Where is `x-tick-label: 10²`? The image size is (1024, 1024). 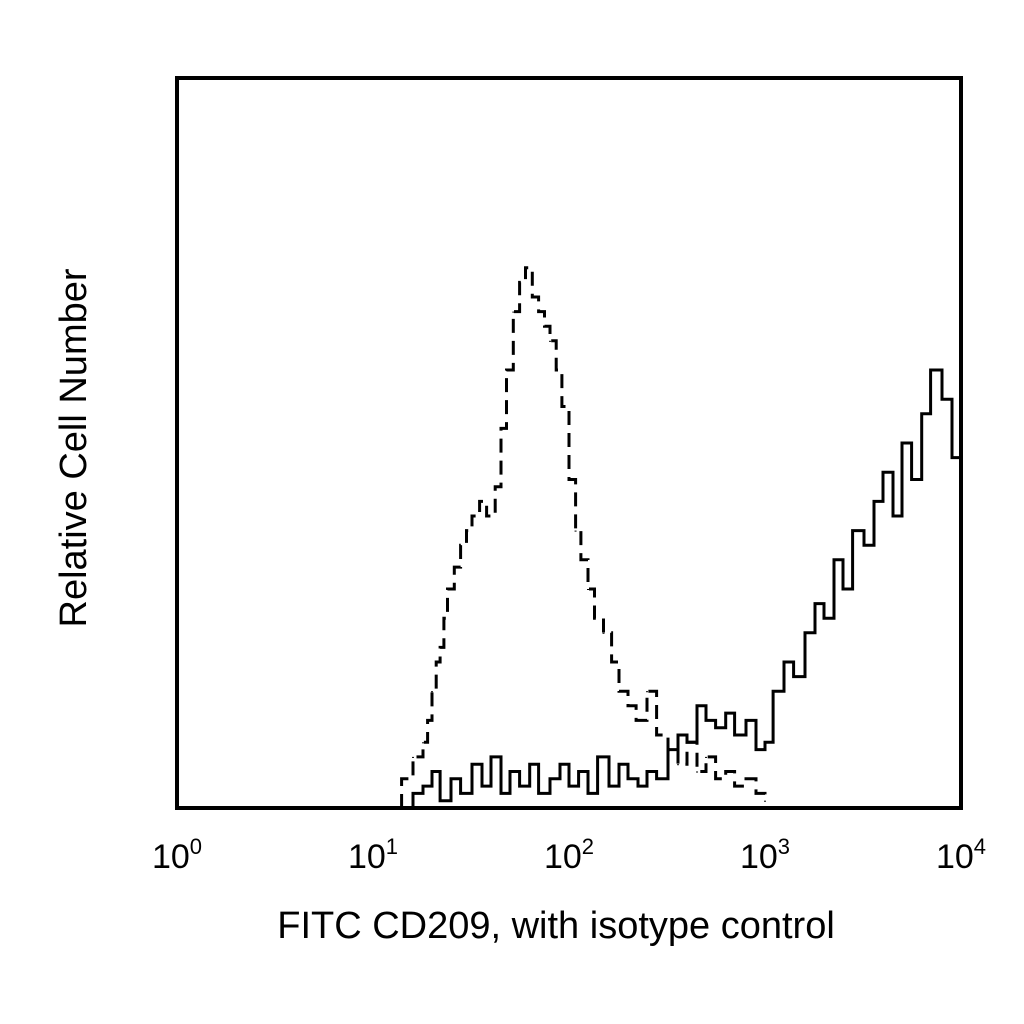 x-tick-label: 10² is located at coordinates (569, 855).